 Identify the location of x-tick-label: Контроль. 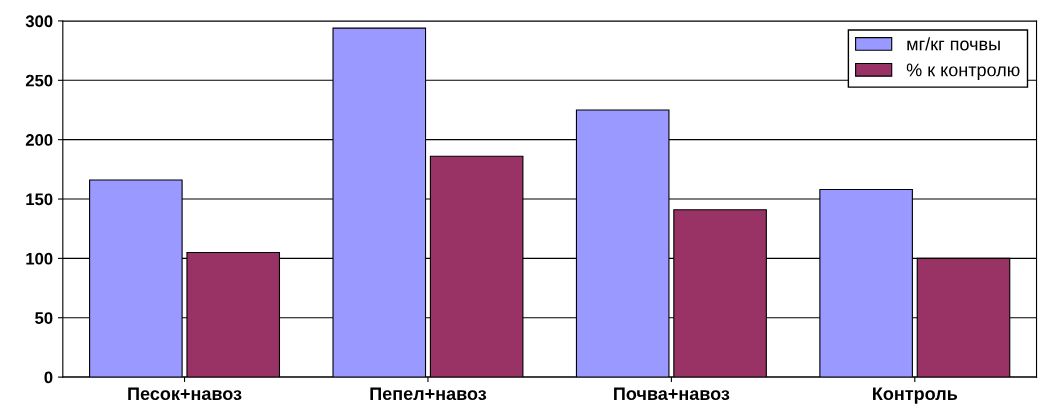
(915, 395).